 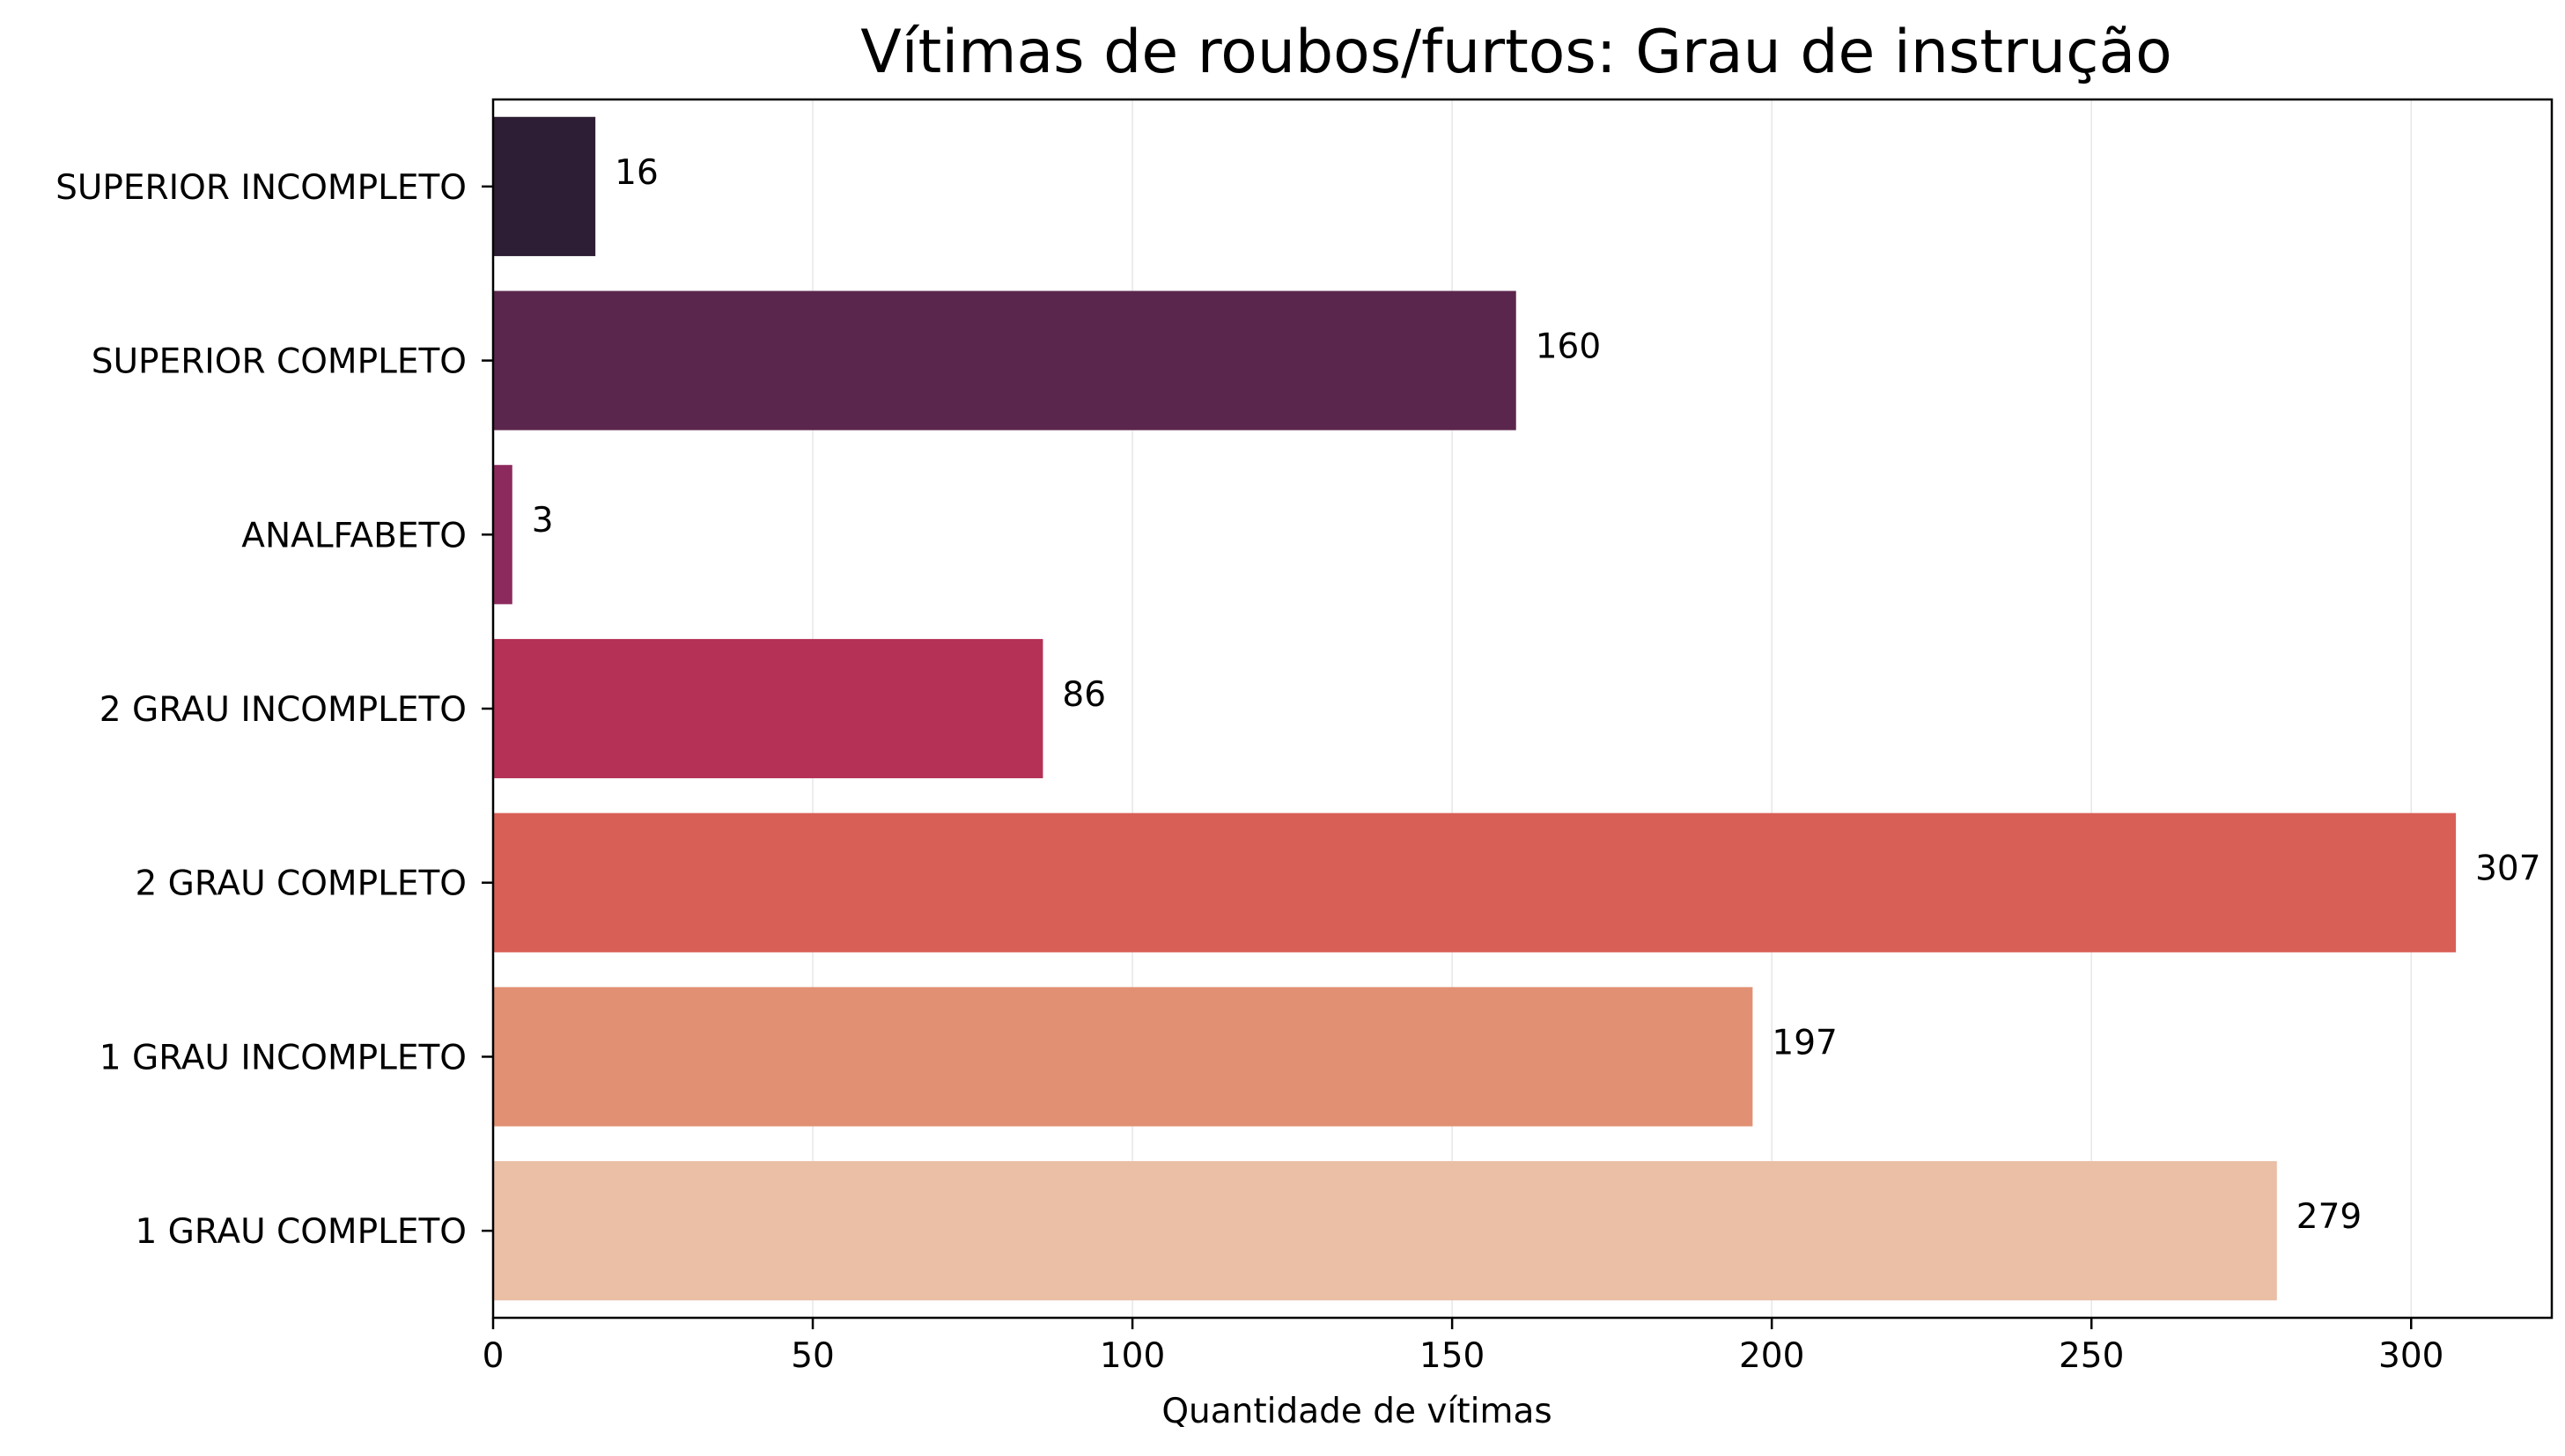 What do you see at coordinates (354, 535) in the screenshot?
I see `y-tick-label: ANALFABETO` at bounding box center [354, 535].